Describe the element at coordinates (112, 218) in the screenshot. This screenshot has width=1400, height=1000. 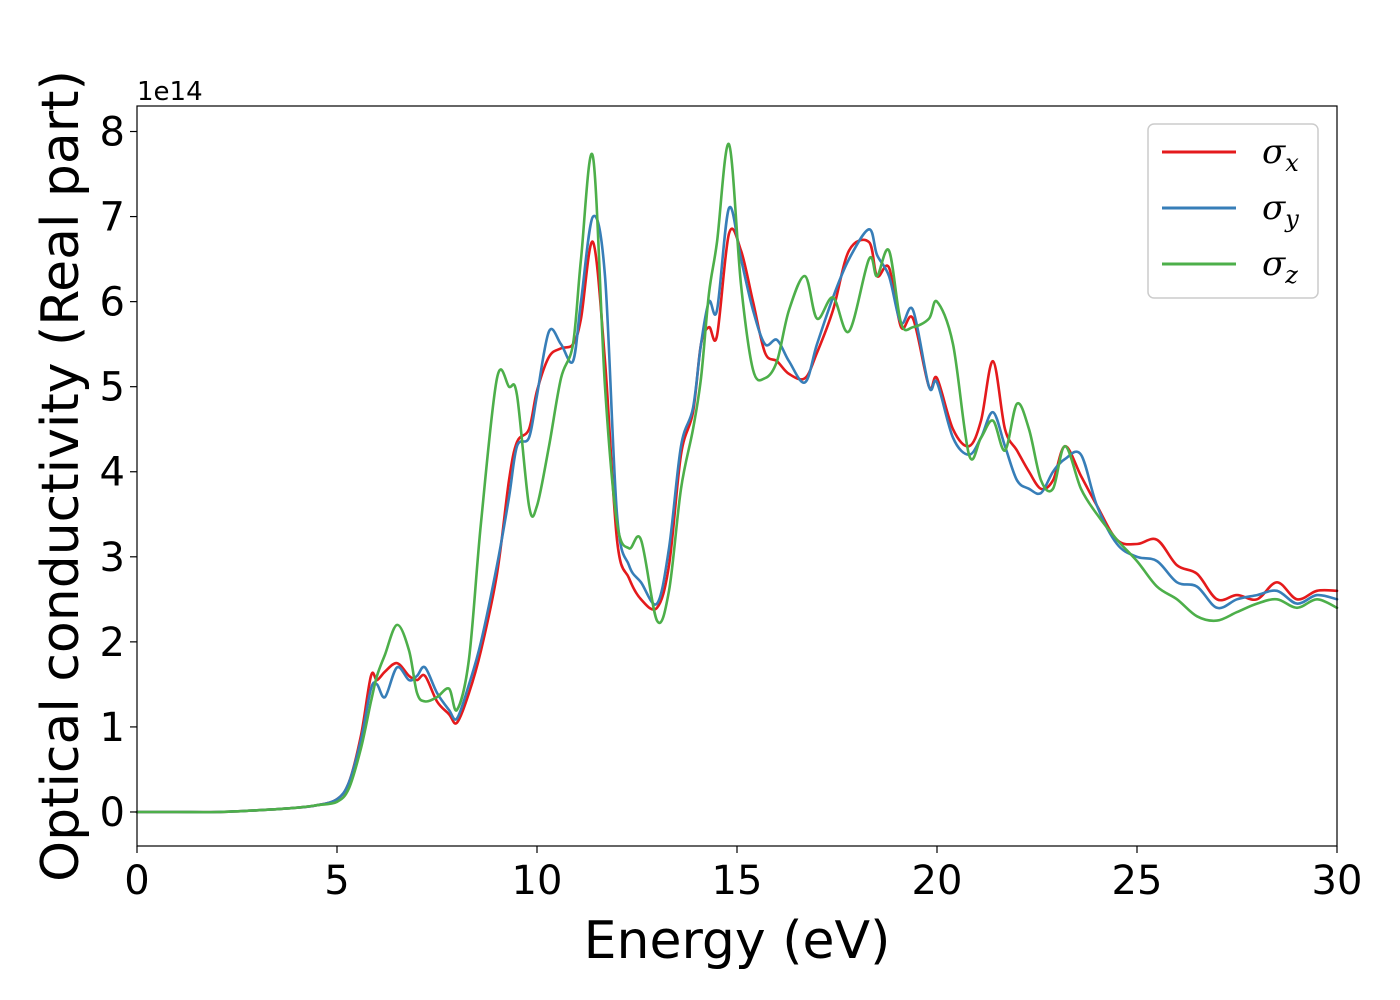
I see `y-tick-label: 7` at that location.